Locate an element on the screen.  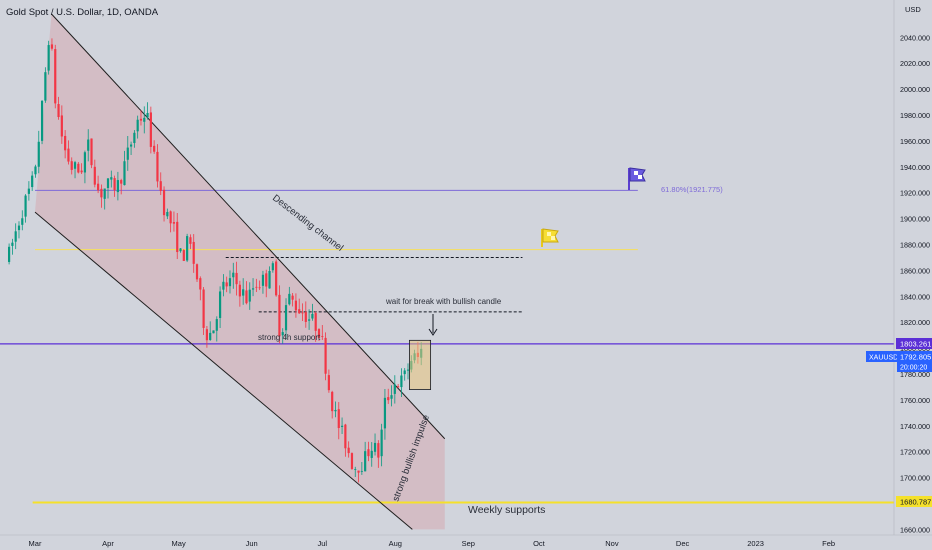
x-tick-2023: 2023 is located at coordinates (755, 543).